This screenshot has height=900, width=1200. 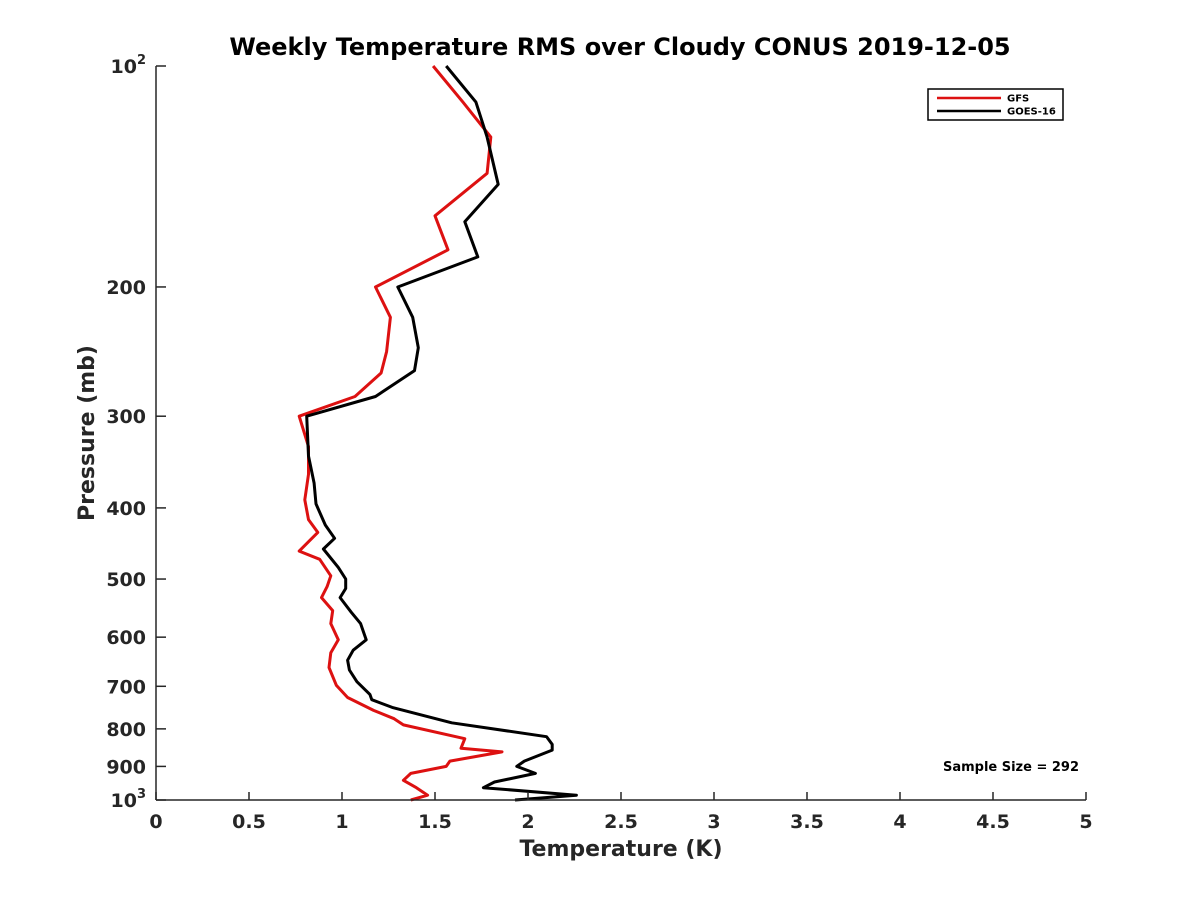 I want to click on legend: GFS GOES-16, so click(x=995, y=104).